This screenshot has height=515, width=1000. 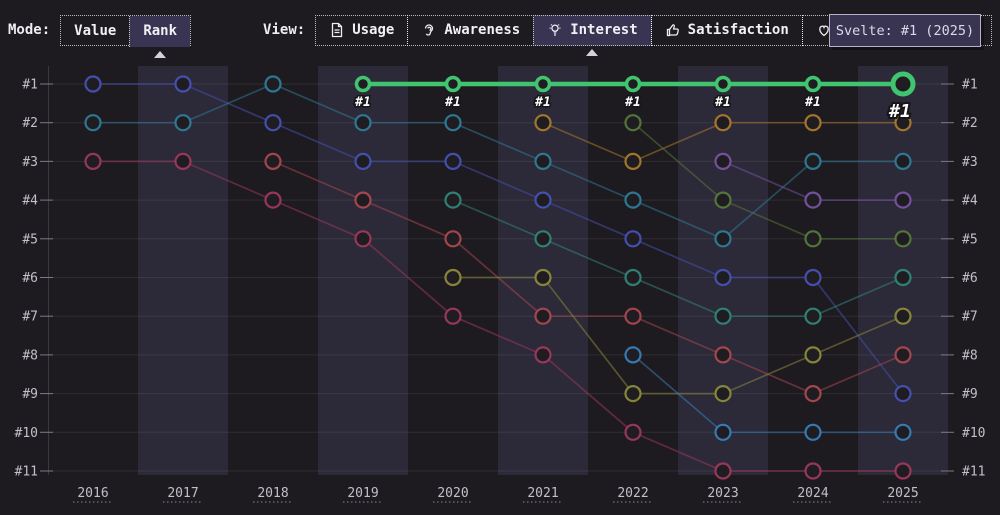 What do you see at coordinates (543, 200) in the screenshot?
I see `point-series-blue-2021` at bounding box center [543, 200].